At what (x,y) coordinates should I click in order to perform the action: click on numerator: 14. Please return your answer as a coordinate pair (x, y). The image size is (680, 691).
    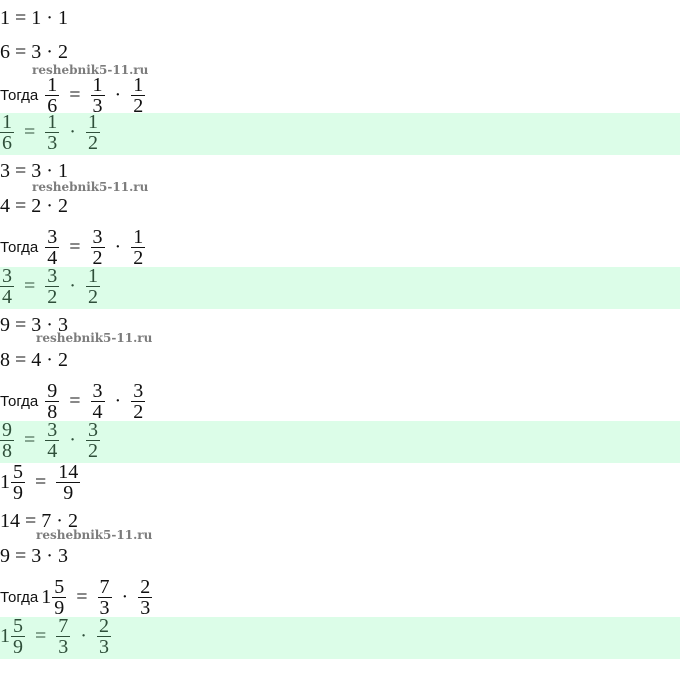
    Looking at the image, I should click on (68, 472).